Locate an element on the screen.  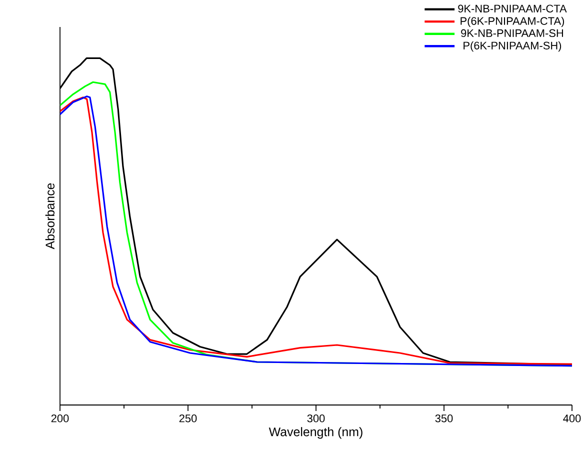
legend-label: P(6K-PNIPAAM-CTA) is located at coordinates (512, 22).